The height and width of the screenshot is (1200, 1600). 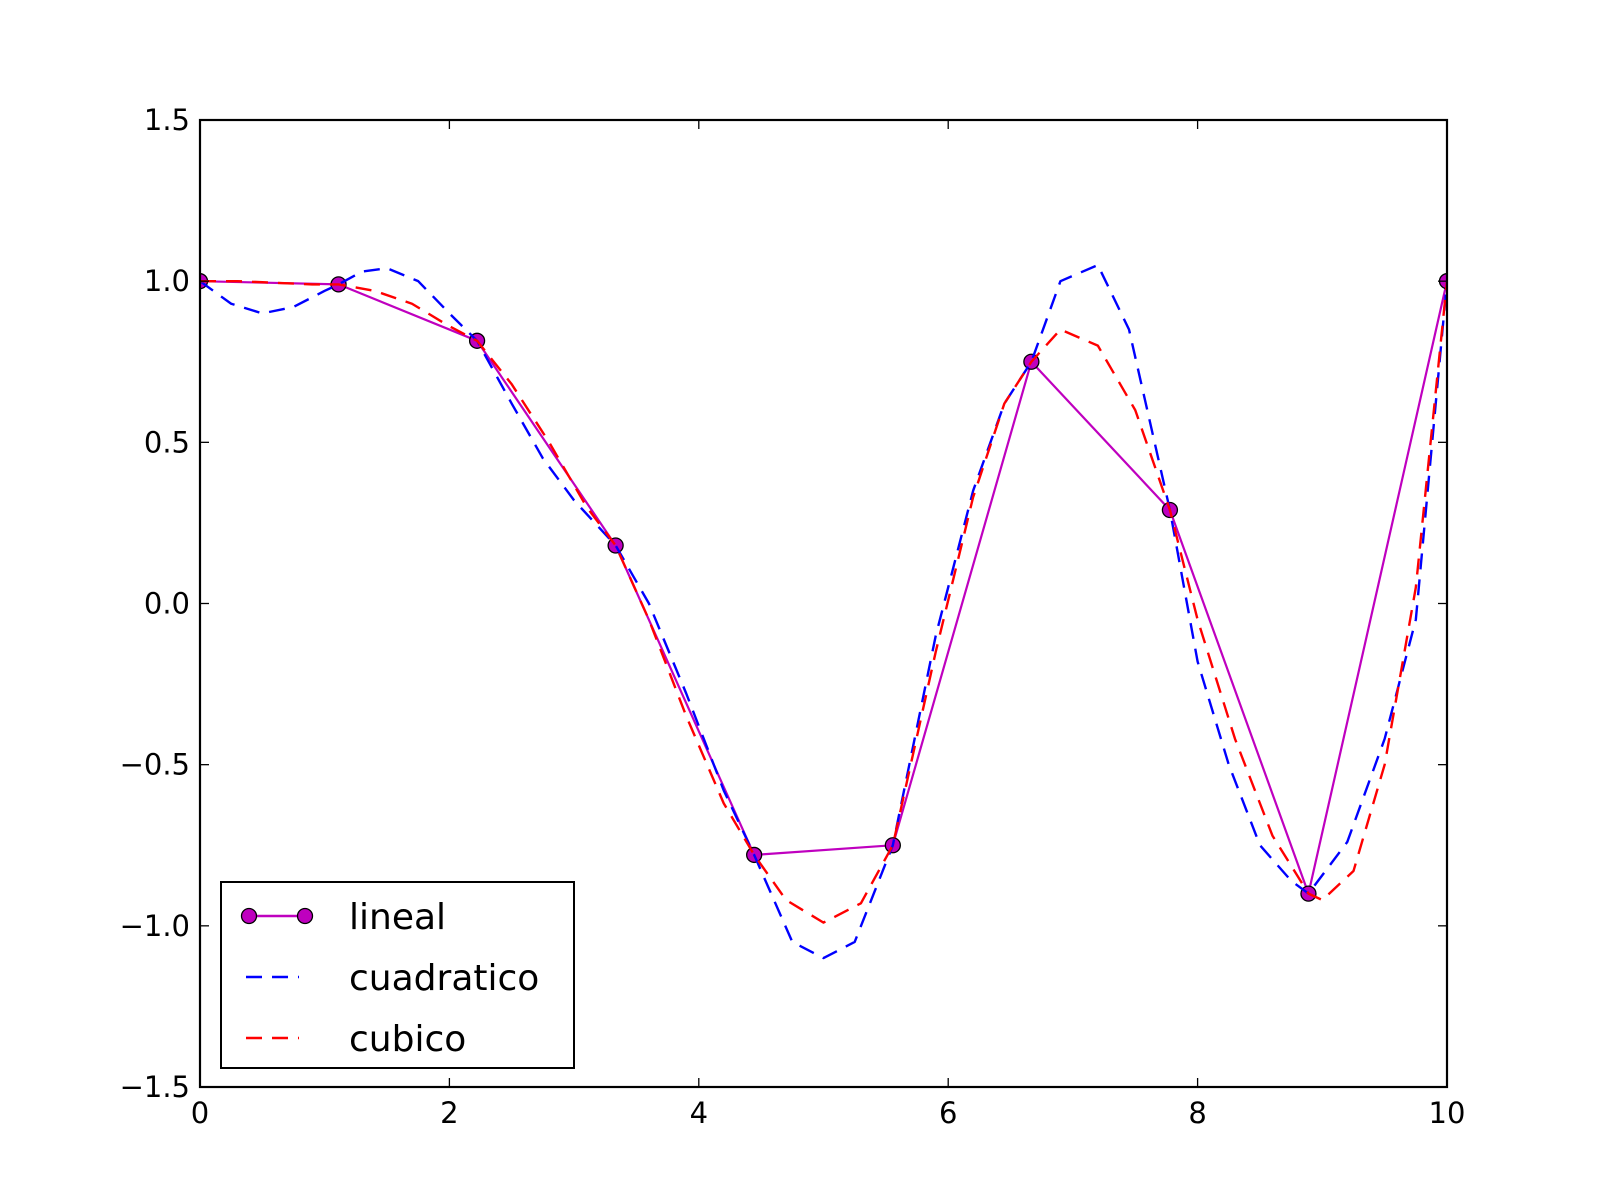 What do you see at coordinates (948, 1113) in the screenshot?
I see `x-tick-label: 6` at bounding box center [948, 1113].